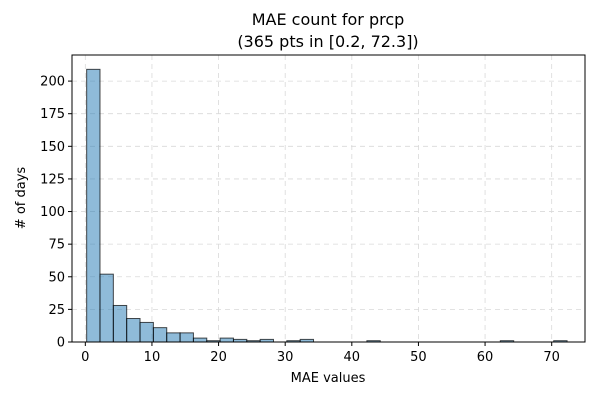  I want to click on x-tick-label: 70, so click(551, 357).